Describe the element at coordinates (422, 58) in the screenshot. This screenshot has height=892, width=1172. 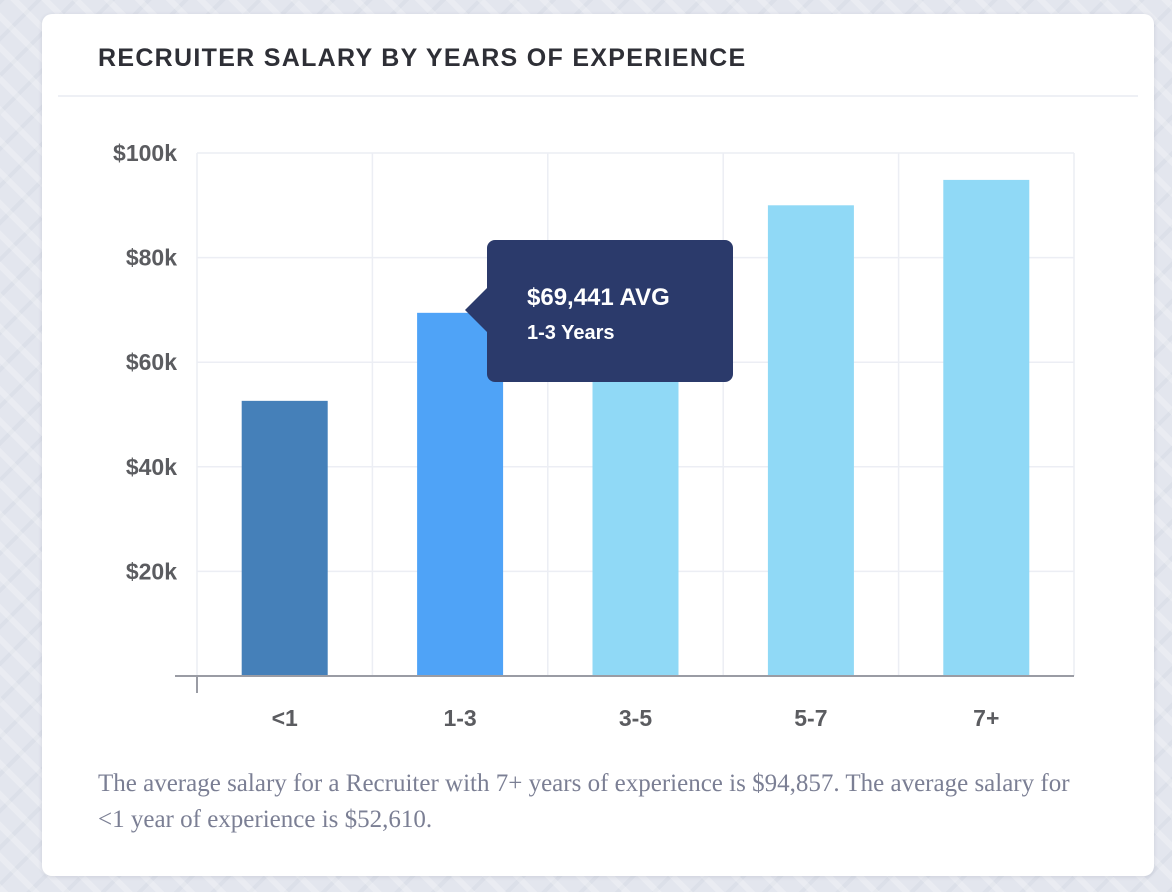
I see `chart-title: RECRUITER SALARY BY YEARS OF EXPERIENCE` at that location.